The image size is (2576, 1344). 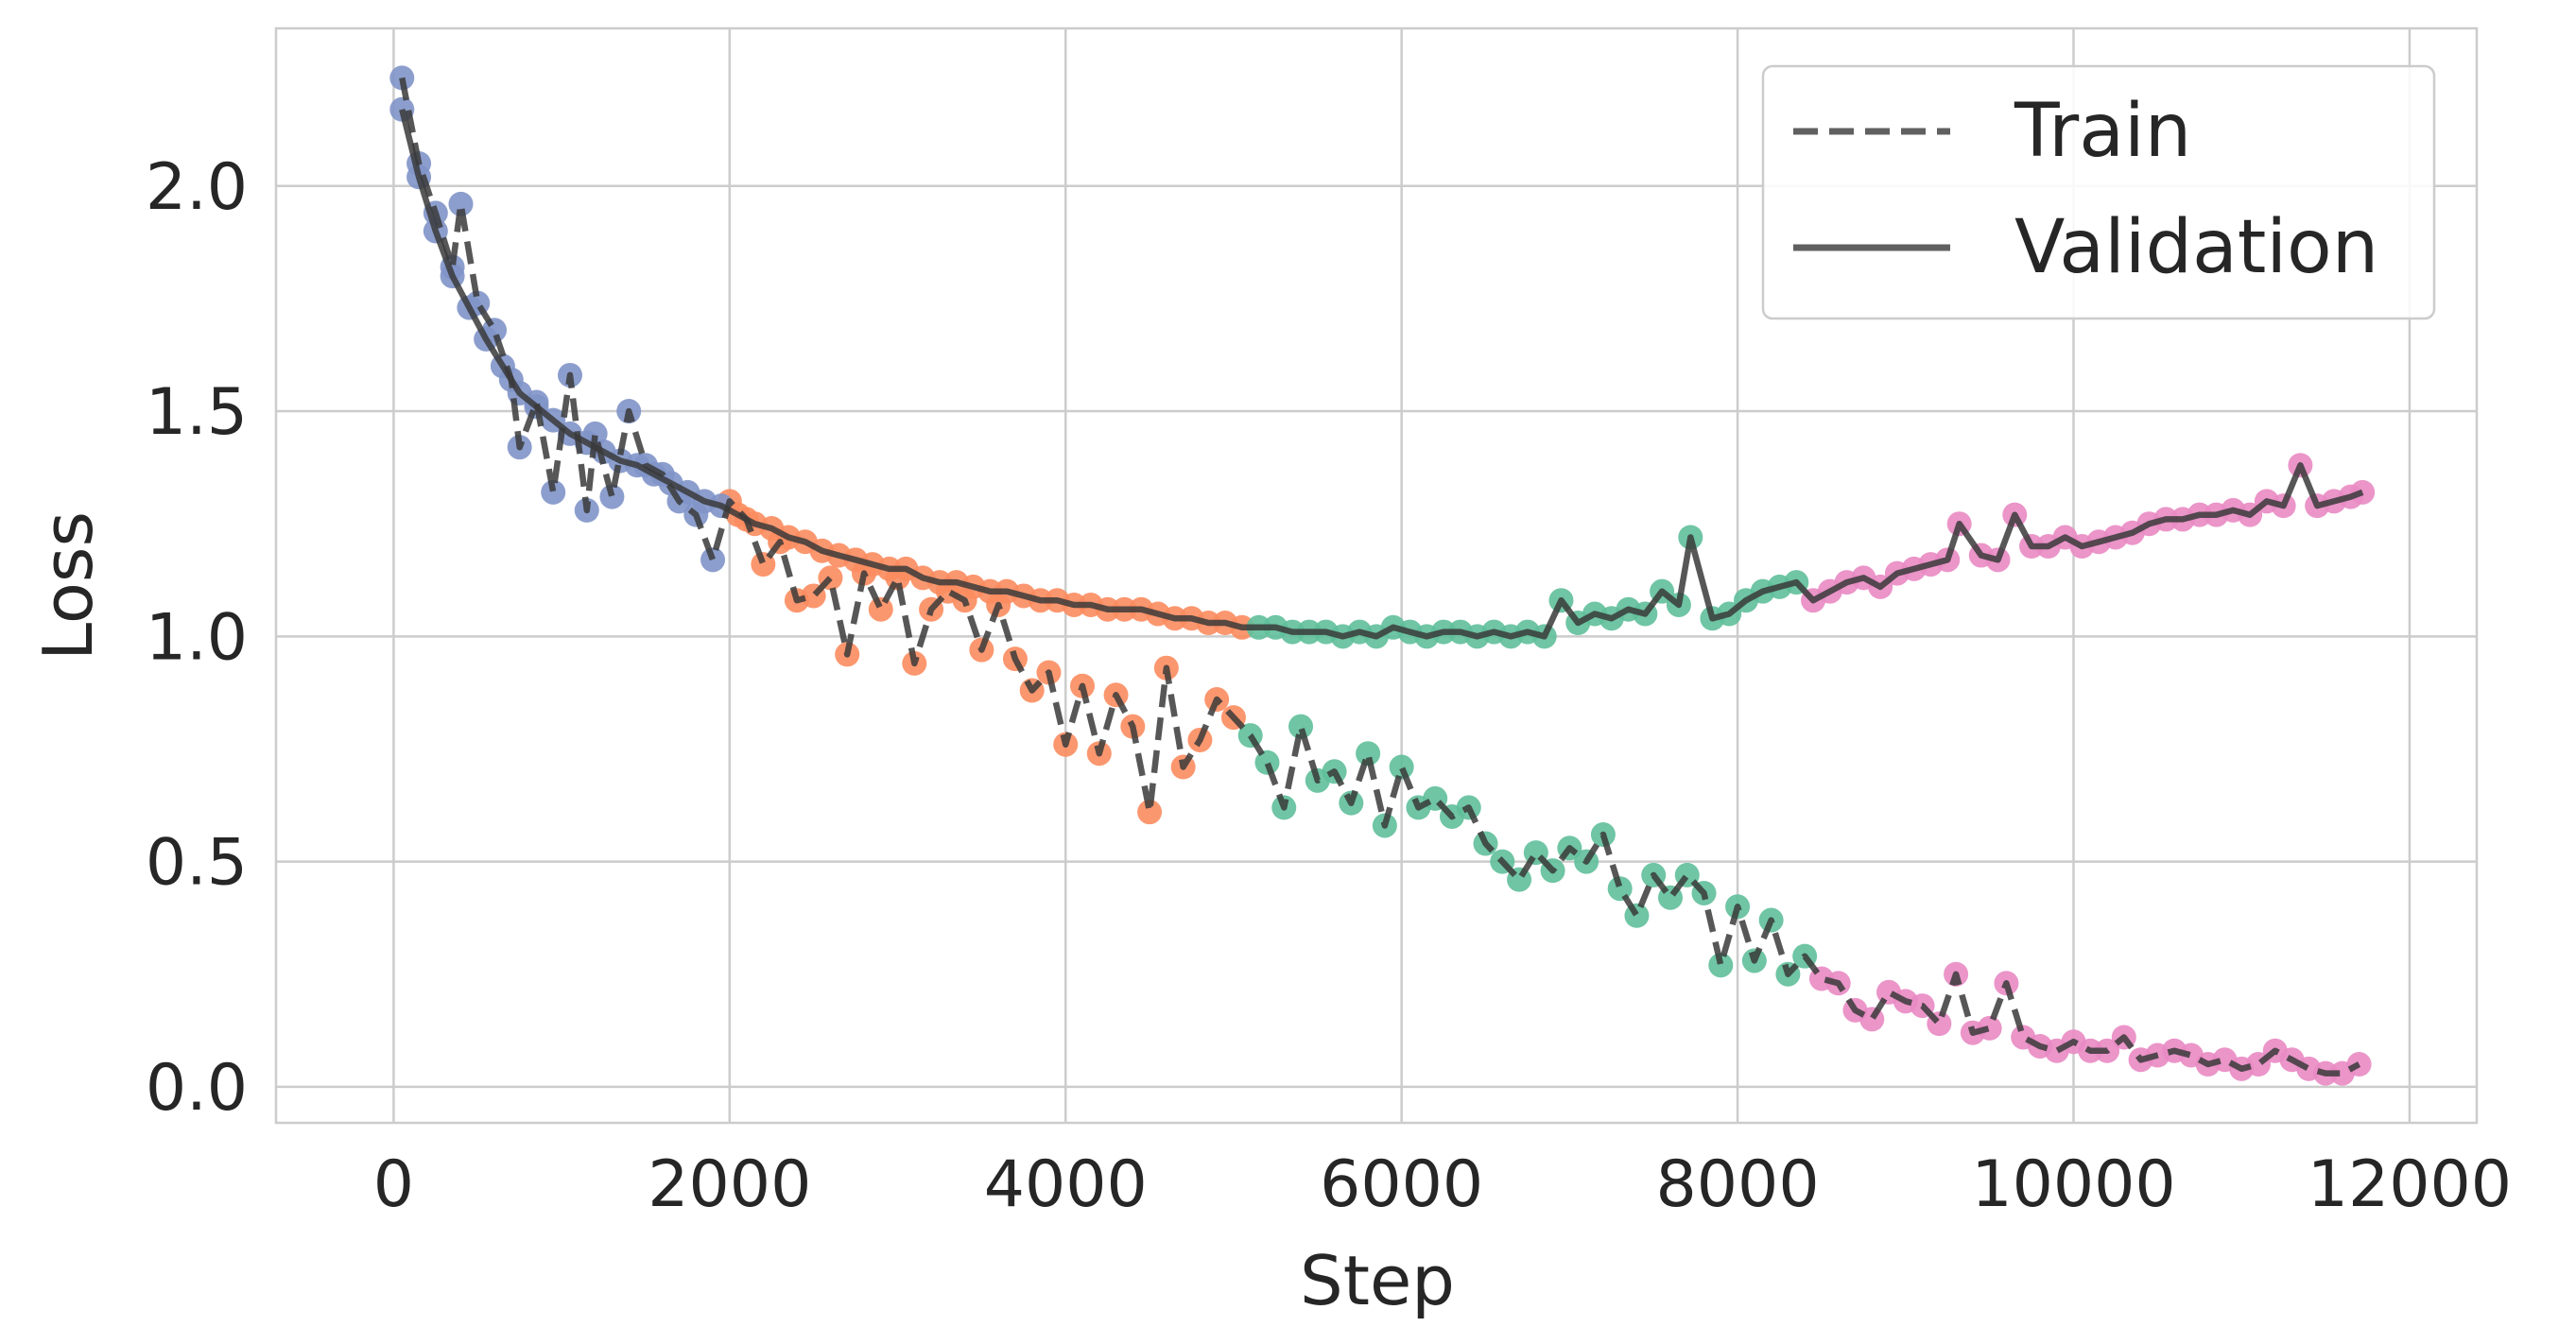 I want to click on x-axis-title: Step, so click(x=1377, y=1280).